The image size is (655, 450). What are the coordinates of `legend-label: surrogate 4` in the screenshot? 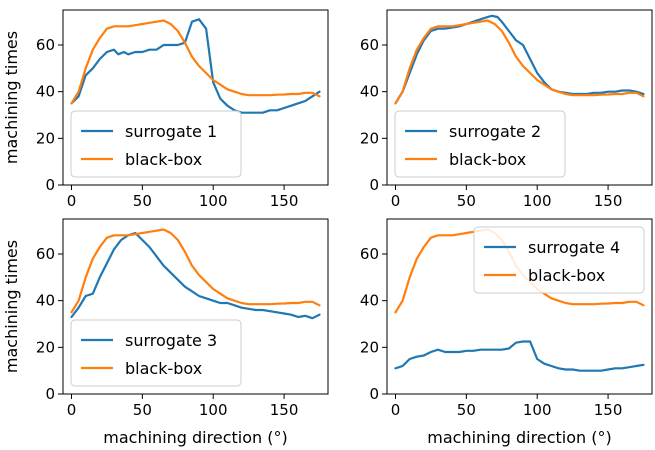 It's located at (574, 247).